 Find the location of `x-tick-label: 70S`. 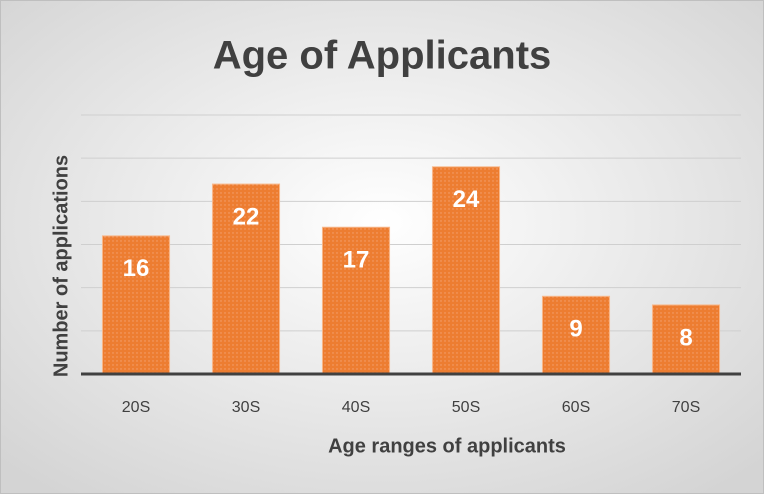

x-tick-label: 70S is located at coordinates (686, 407).